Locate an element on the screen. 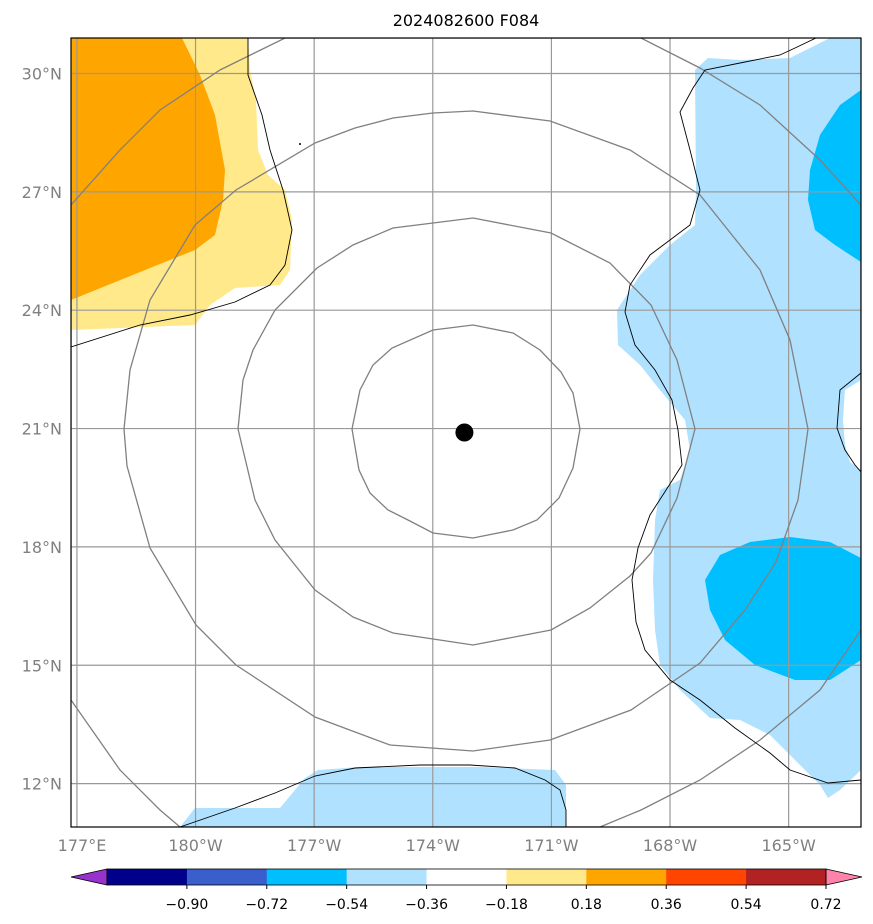 This screenshot has width=873, height=924. boundary-line-south is located at coordinates (373, 795).